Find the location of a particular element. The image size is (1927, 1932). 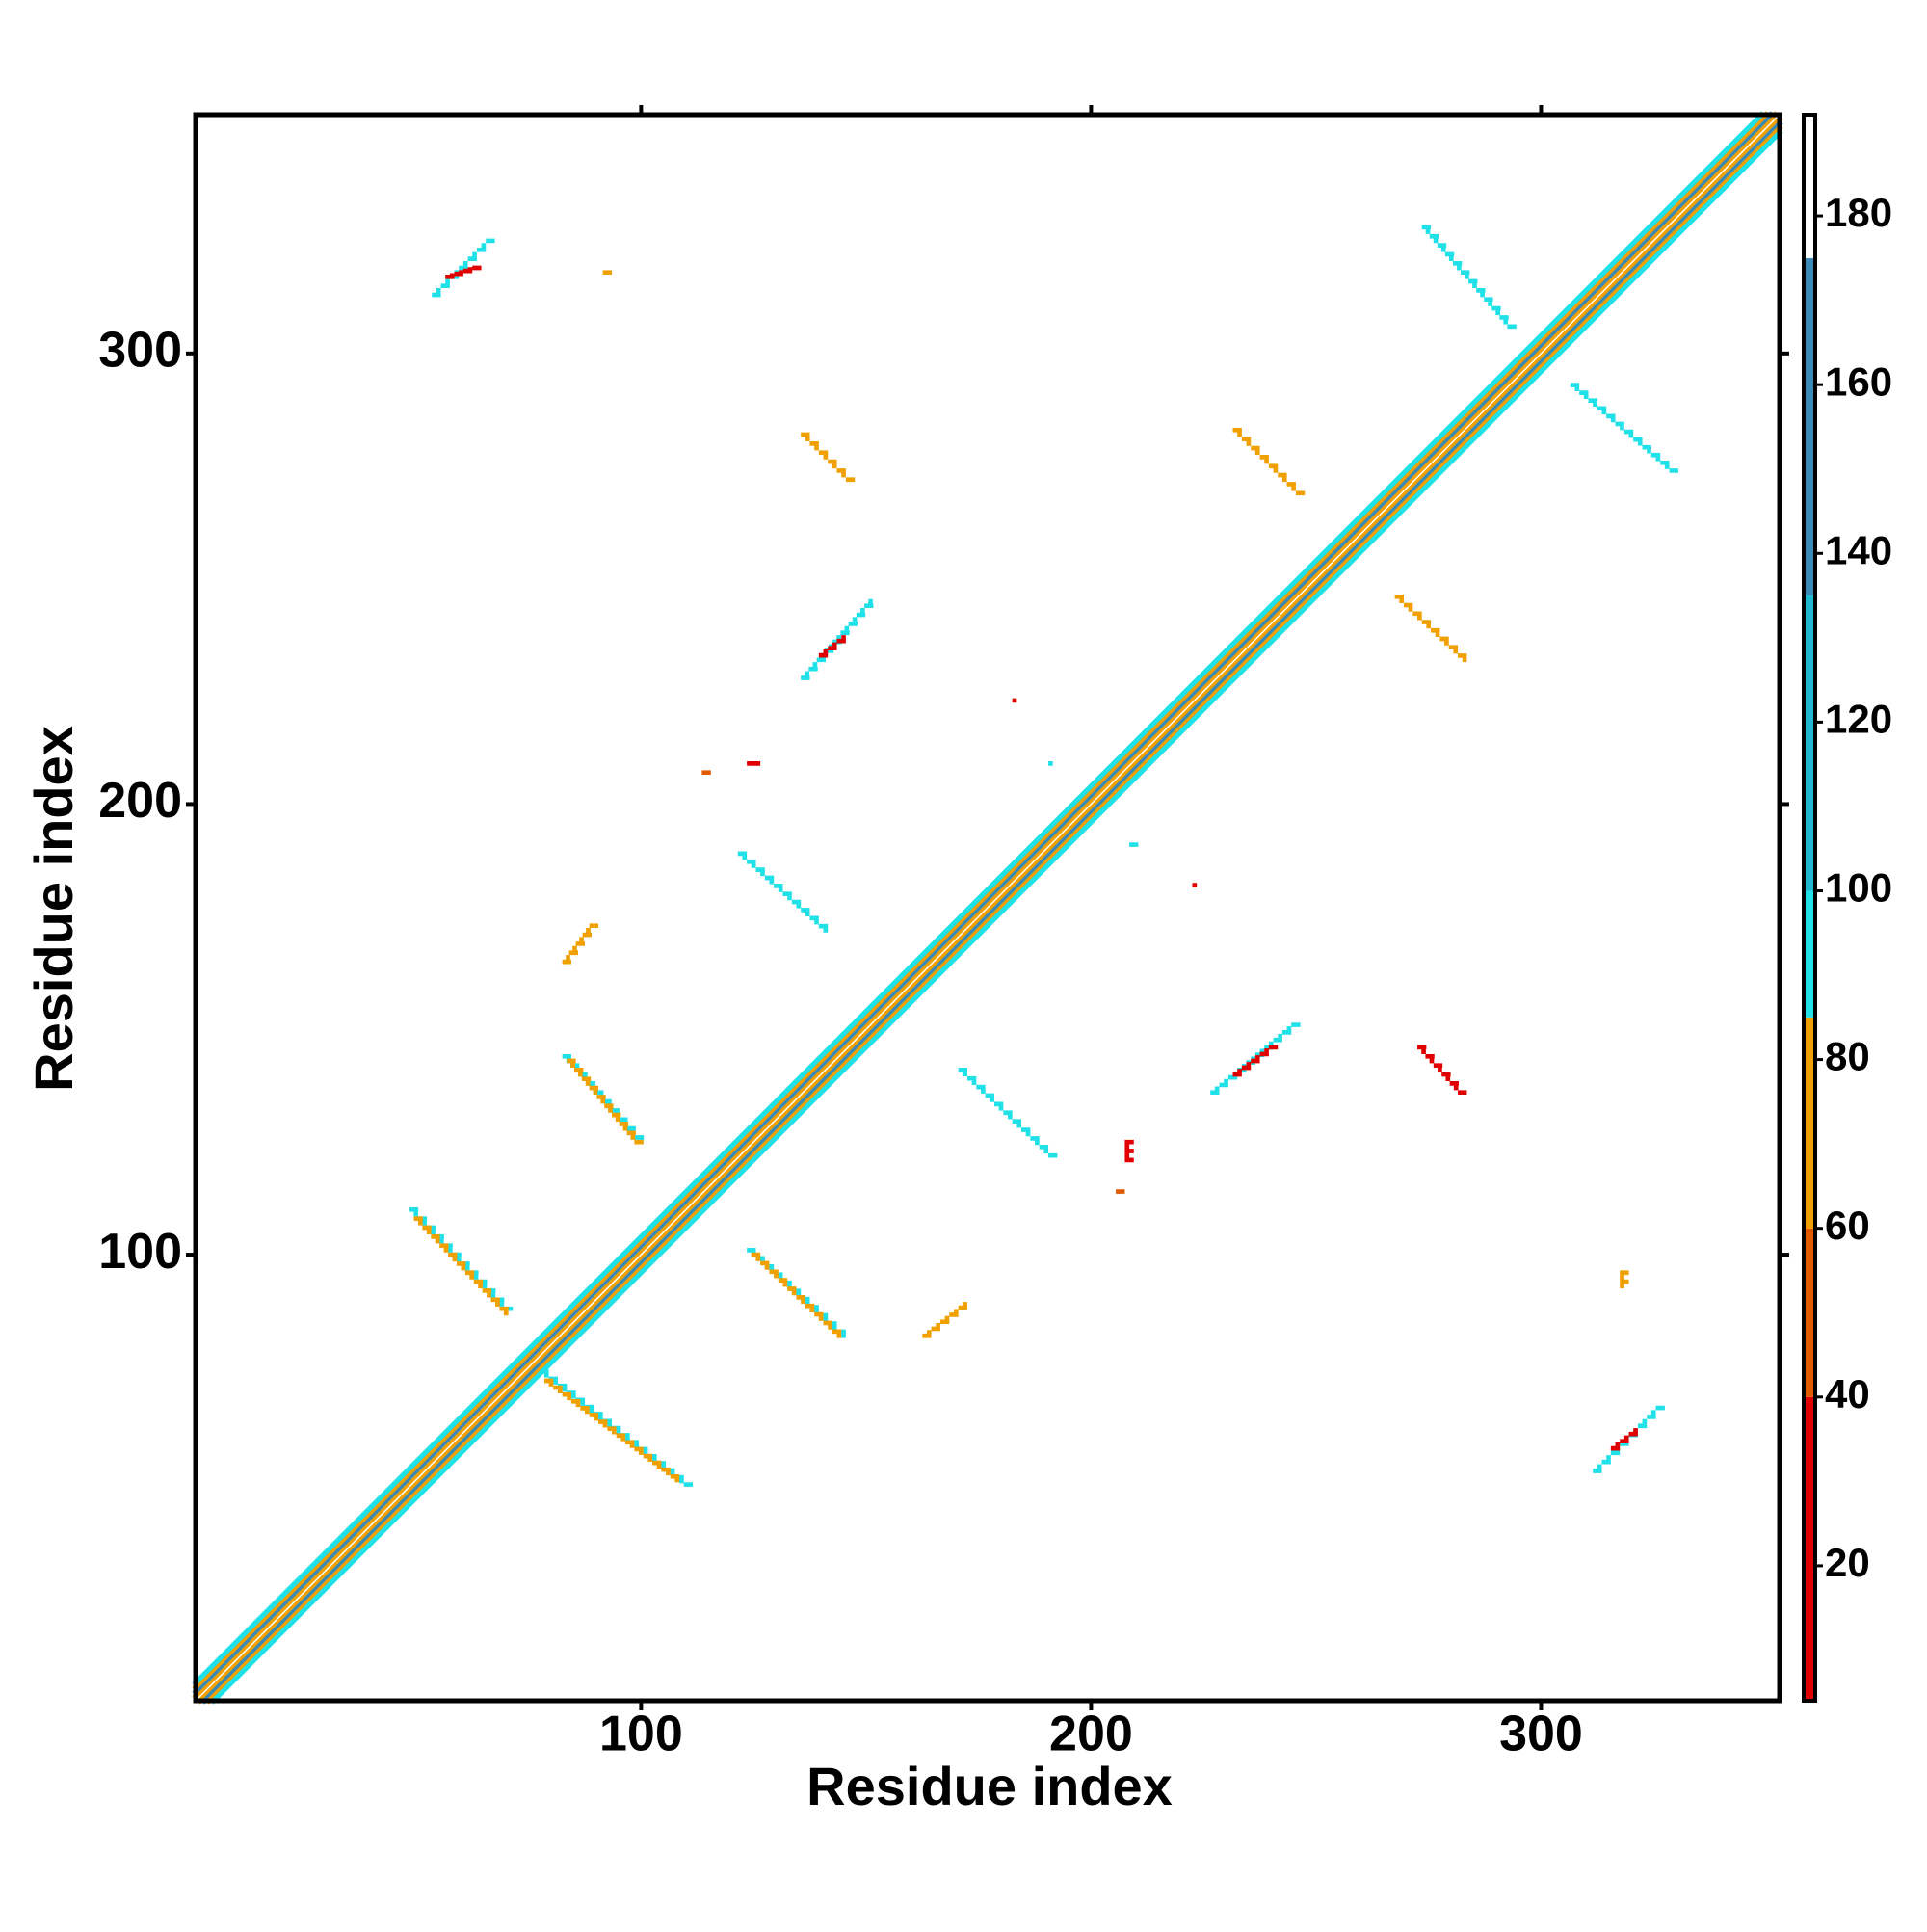

colorbar-tick-label: 120 is located at coordinates (1859, 718).